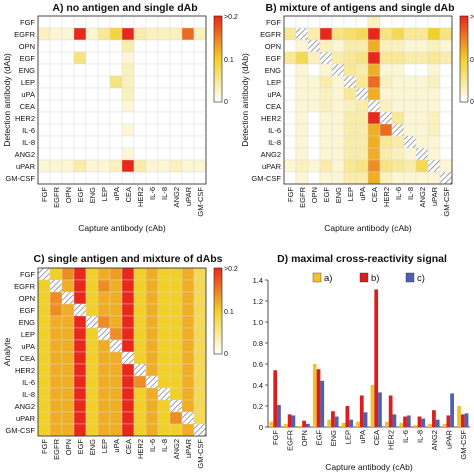 This screenshot has height=474, width=474. Describe the element at coordinates (319, 438) in the screenshot. I see `x-tick-label: EGF` at that location.